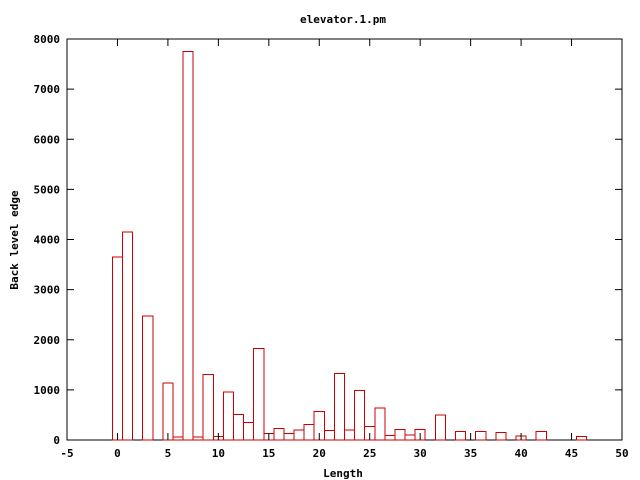  What do you see at coordinates (14, 240) in the screenshot?
I see `y-axis-label: Back level edge` at bounding box center [14, 240].